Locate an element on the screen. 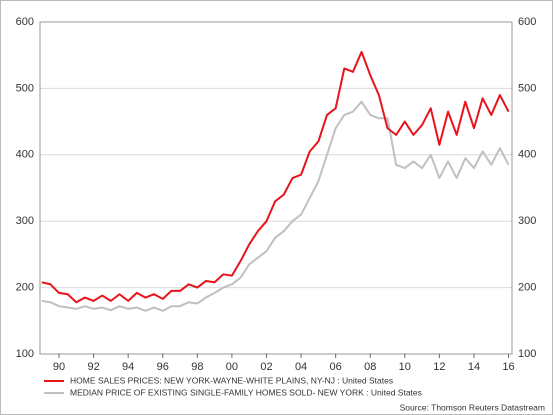 The image size is (553, 415). y2-tick-label: 400 is located at coordinates (527, 155).